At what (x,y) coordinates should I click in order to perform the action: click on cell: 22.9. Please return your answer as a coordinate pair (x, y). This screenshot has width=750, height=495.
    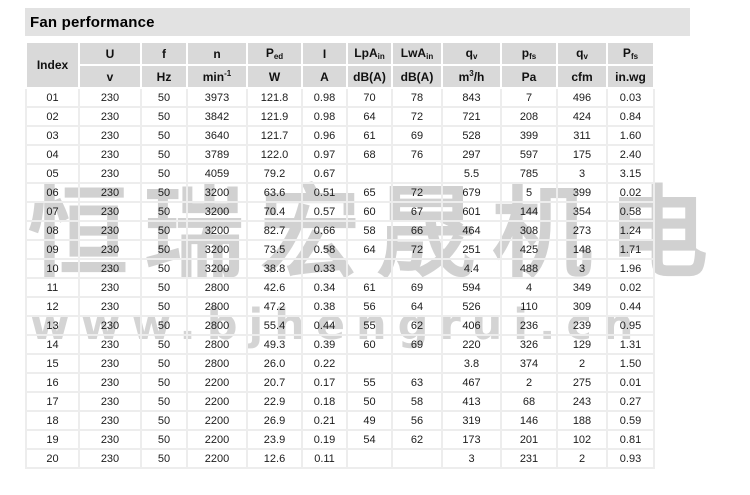
    Looking at the image, I should click on (274, 401).